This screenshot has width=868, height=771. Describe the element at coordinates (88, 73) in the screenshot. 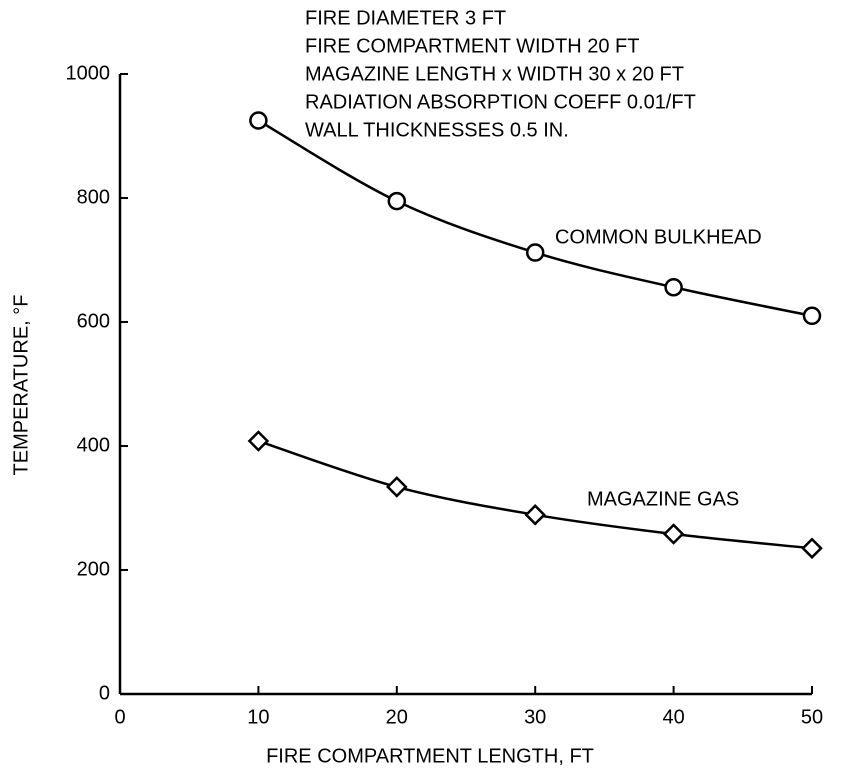

I see `y-tick-label: 1000` at that location.